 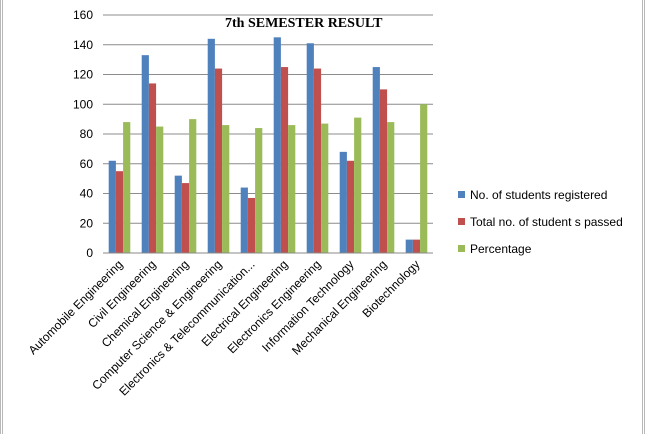 What do you see at coordinates (87, 223) in the screenshot?
I see `y-tick-label: 20` at bounding box center [87, 223].